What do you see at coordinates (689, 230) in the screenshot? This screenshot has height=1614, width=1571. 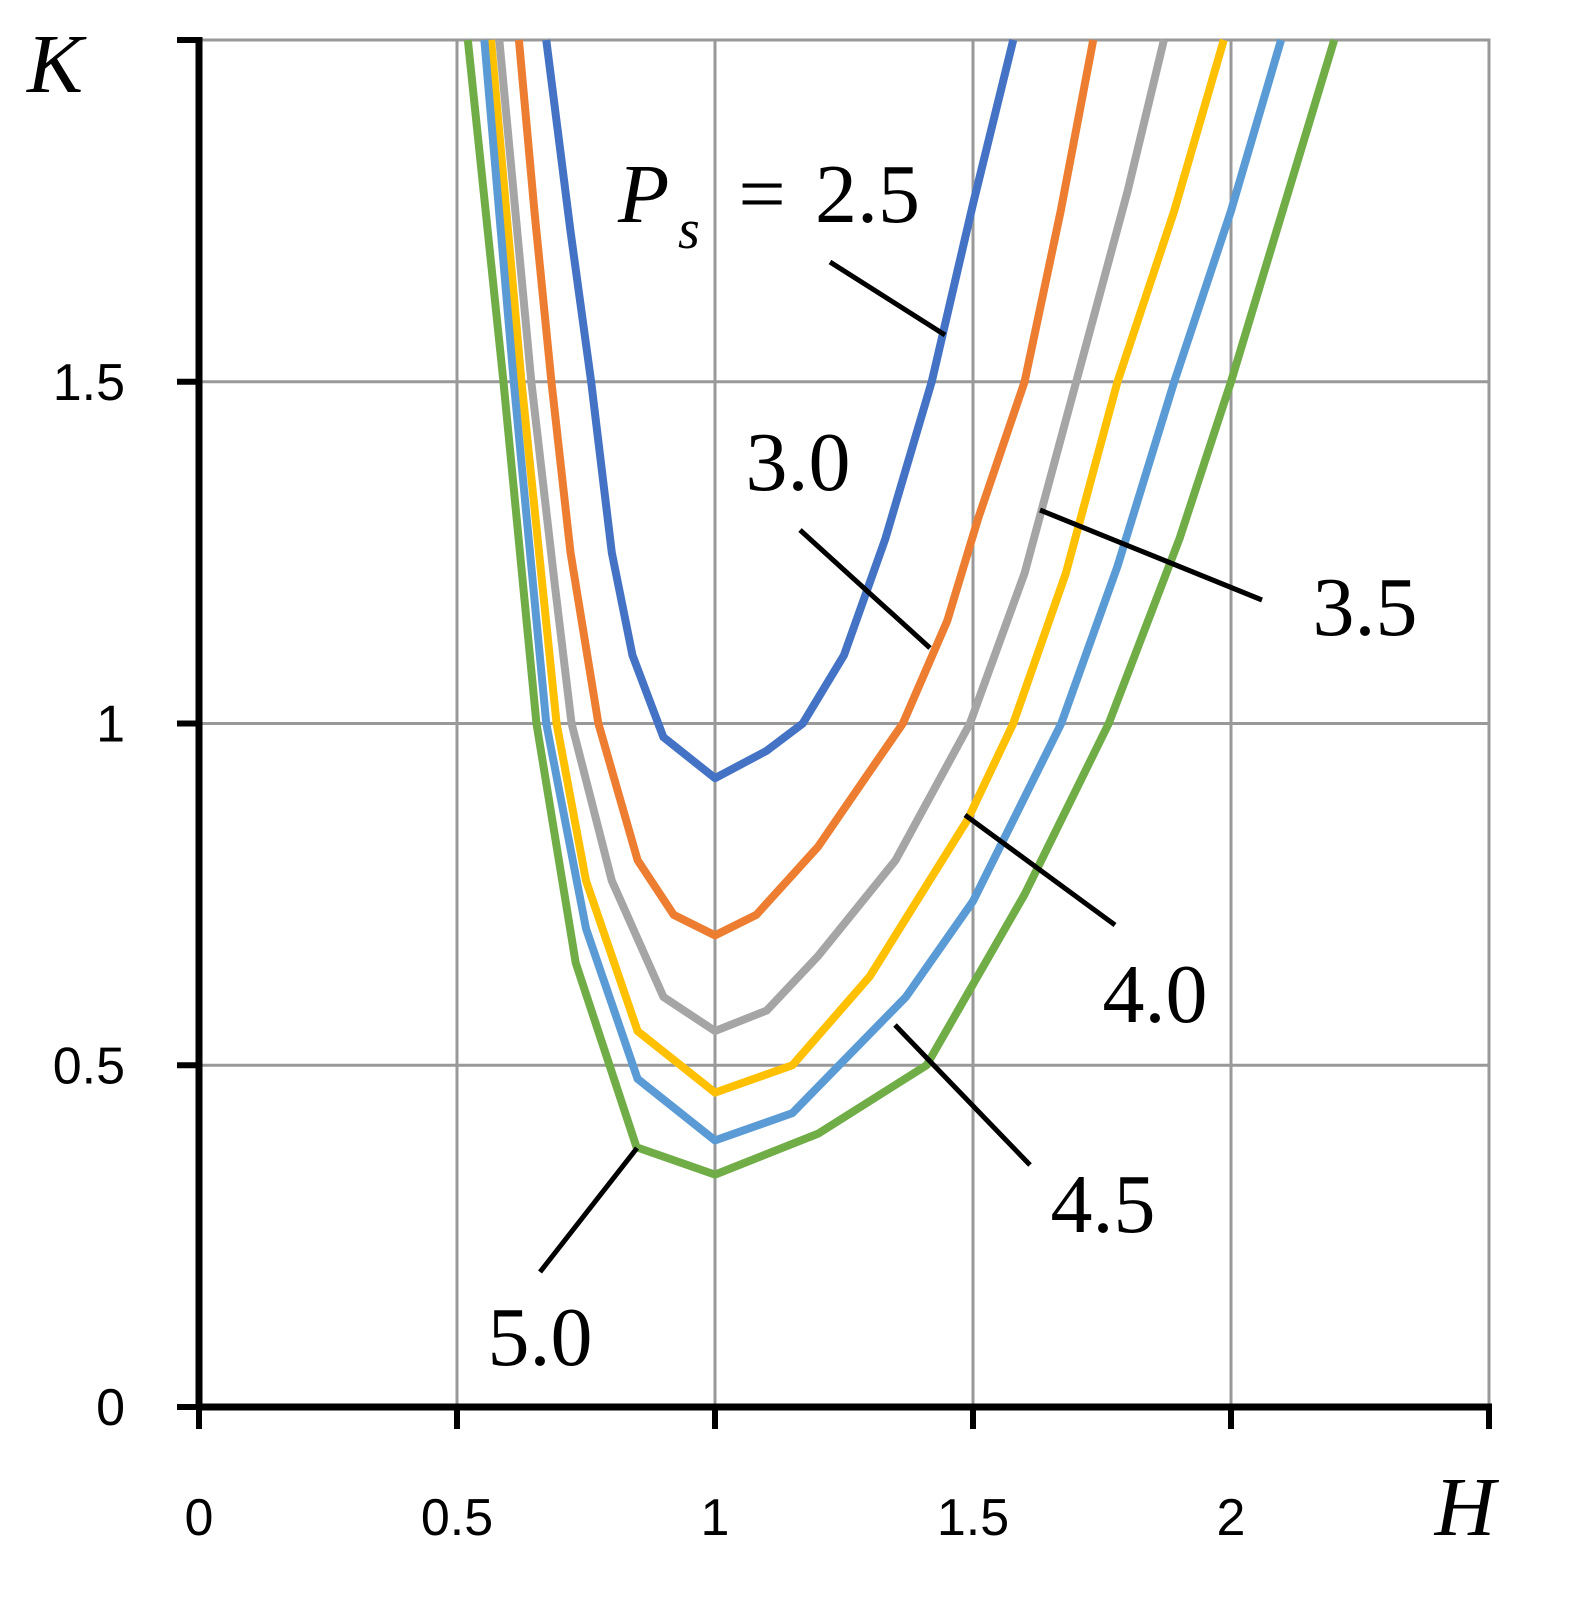 I see `label-subscript: s` at bounding box center [689, 230].